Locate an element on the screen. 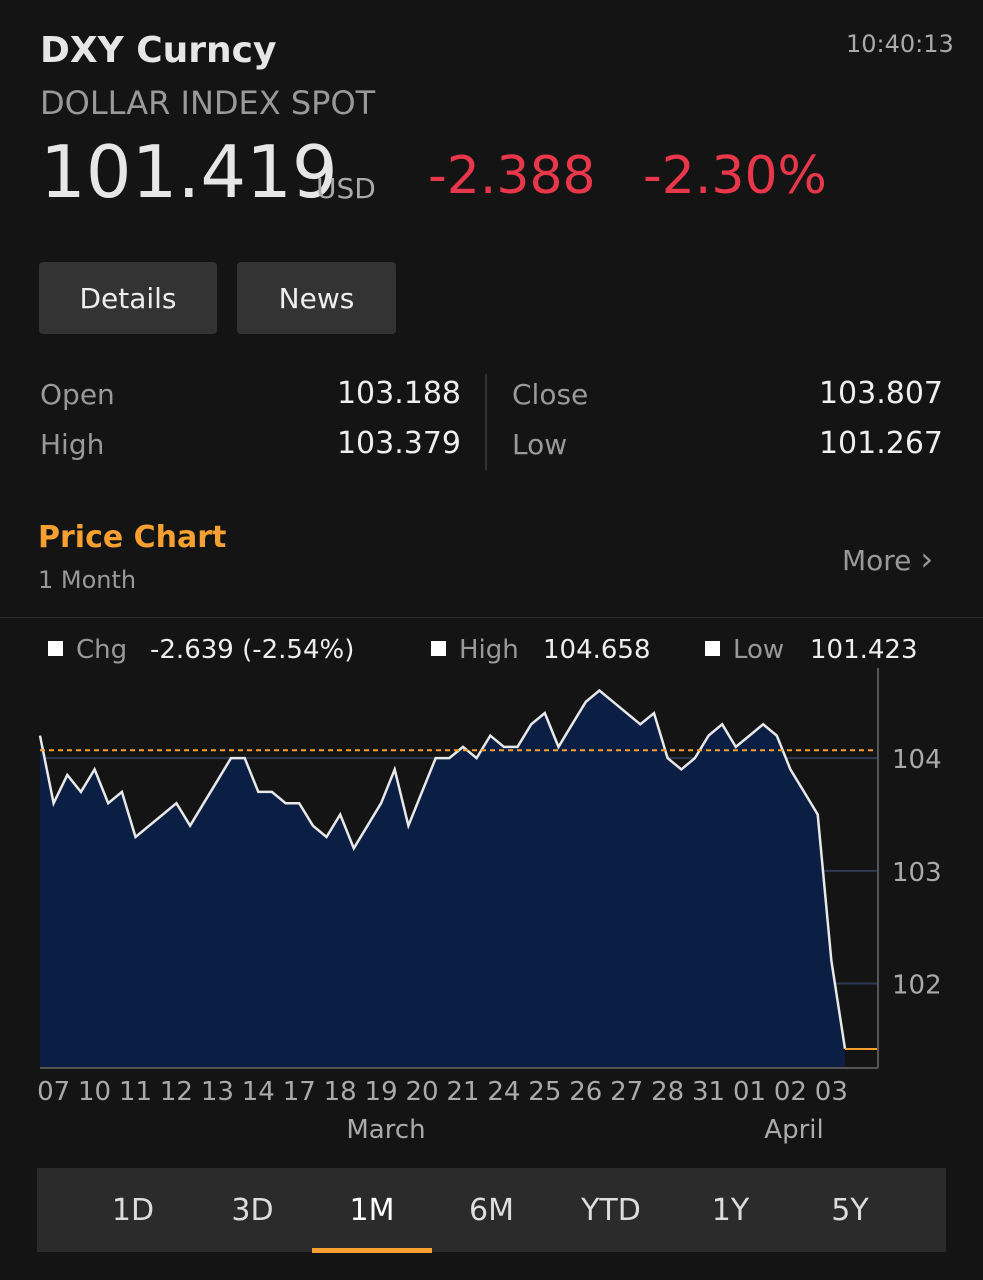 This screenshot has width=983, height=1280. tab-bar is located at coordinates (491, 1210).